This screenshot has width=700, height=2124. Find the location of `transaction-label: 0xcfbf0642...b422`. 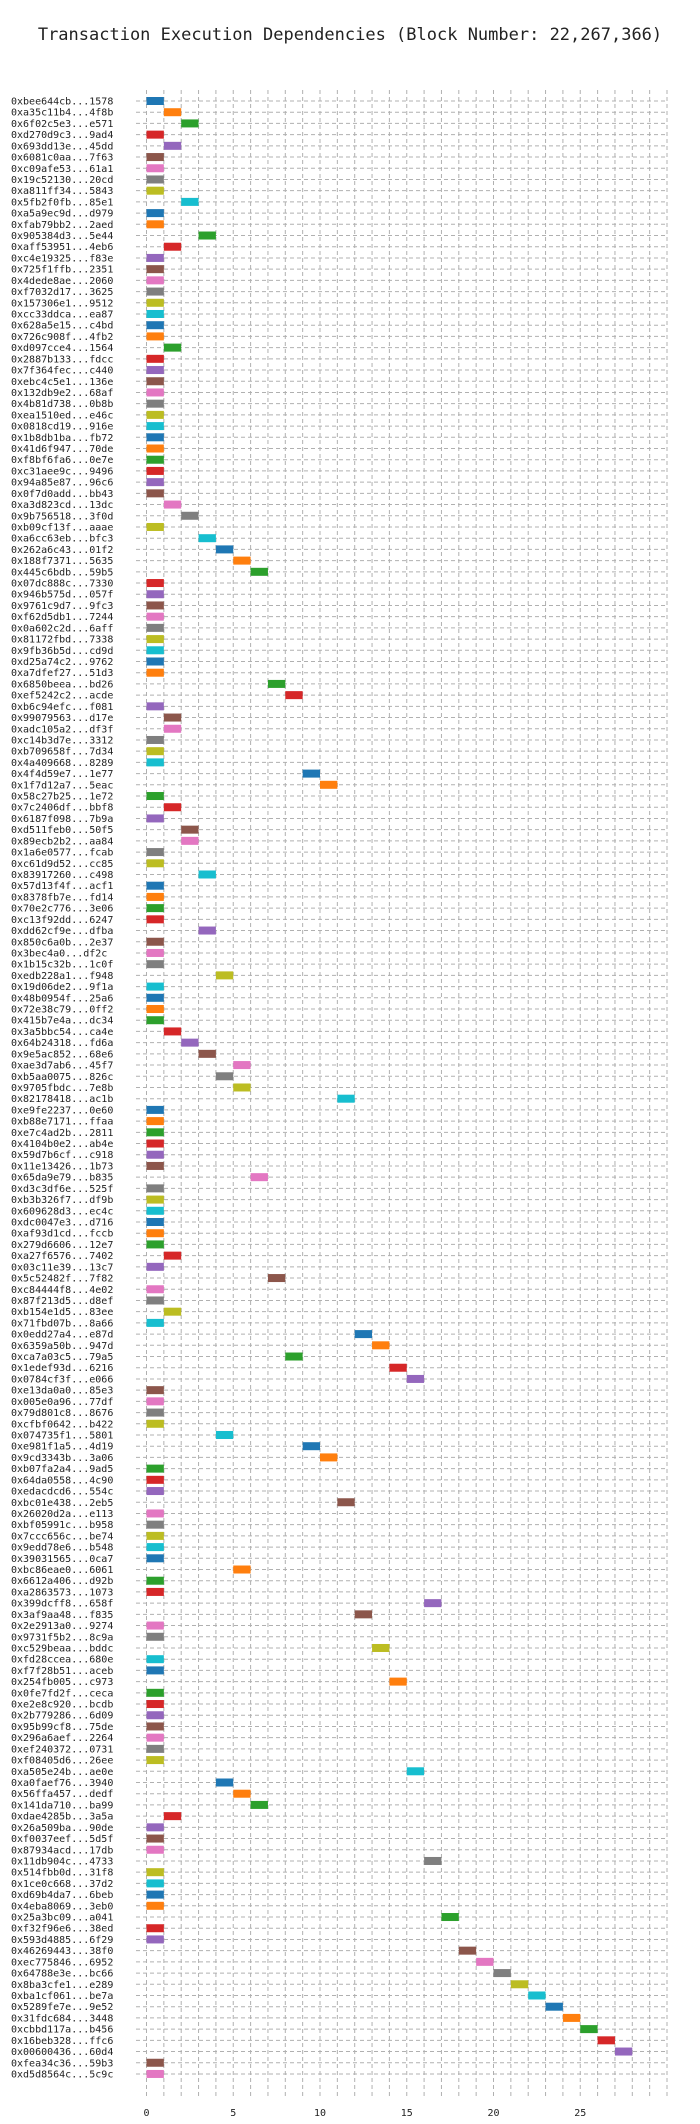

transaction-label: 0xcfbf0642...b422 is located at coordinates (62, 1424).